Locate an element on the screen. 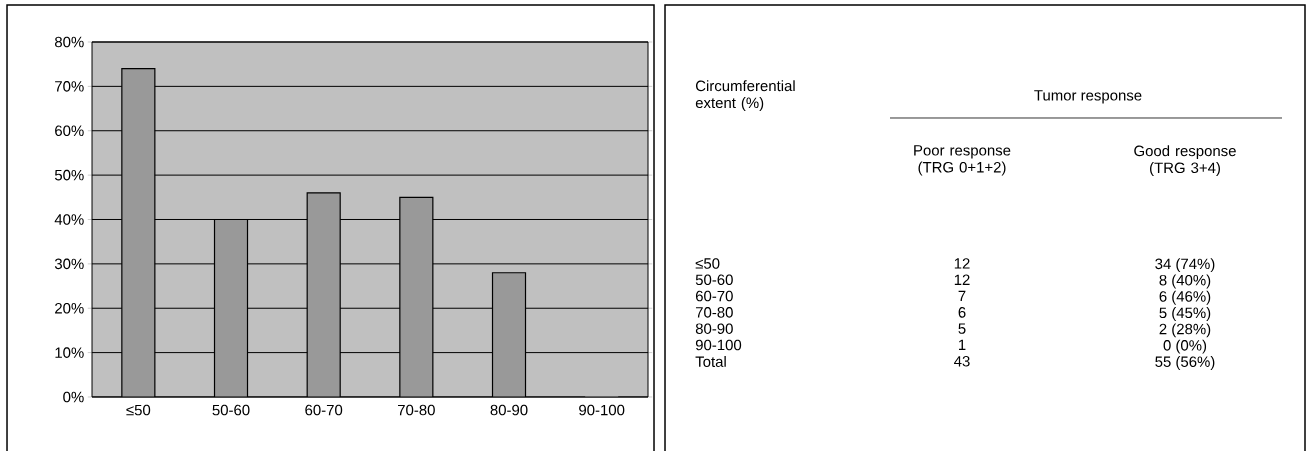  text: Tumor response is located at coordinates (1088, 97).